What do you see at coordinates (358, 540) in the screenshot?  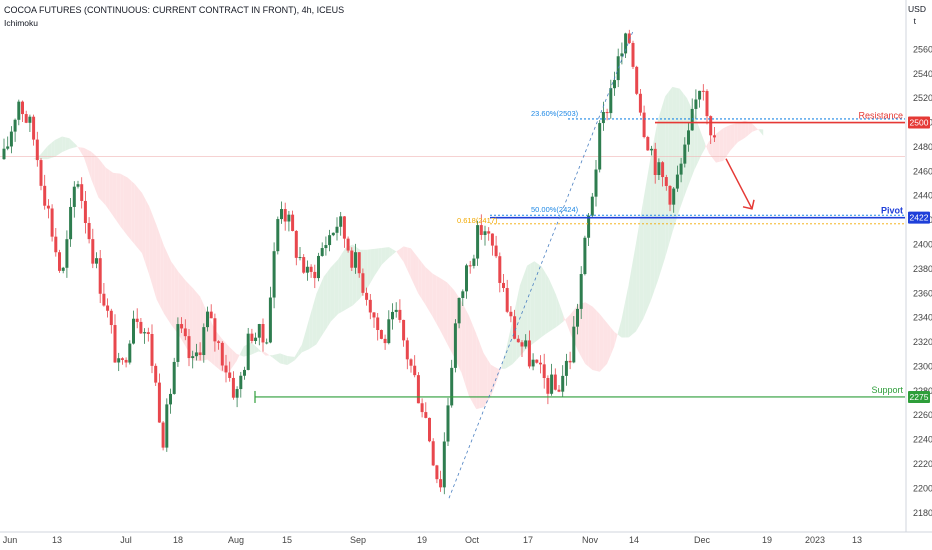 I see `x-tick-label: Sep` at bounding box center [358, 540].